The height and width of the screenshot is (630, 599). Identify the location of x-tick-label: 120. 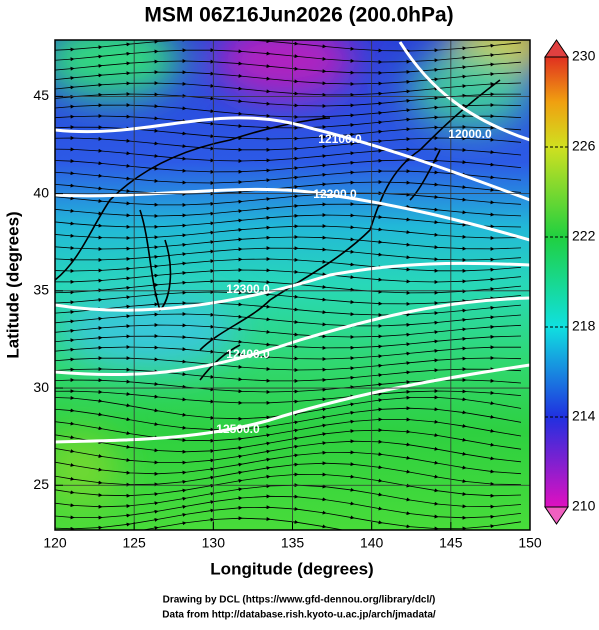
(55, 543).